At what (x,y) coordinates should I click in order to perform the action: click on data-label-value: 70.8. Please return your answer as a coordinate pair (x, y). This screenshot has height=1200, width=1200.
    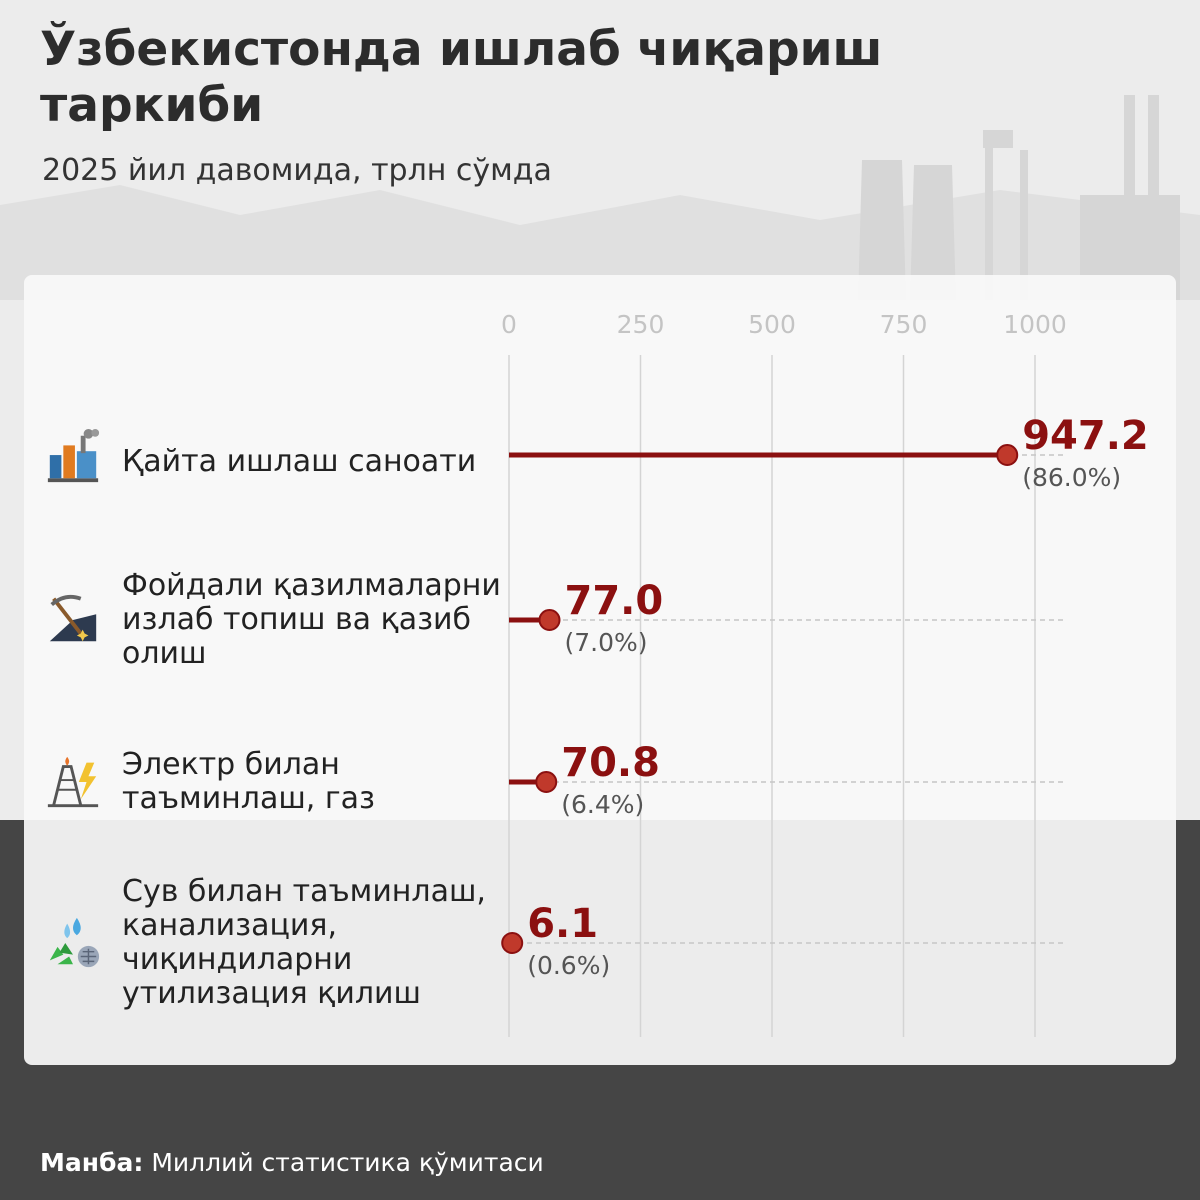
    Looking at the image, I should click on (610, 763).